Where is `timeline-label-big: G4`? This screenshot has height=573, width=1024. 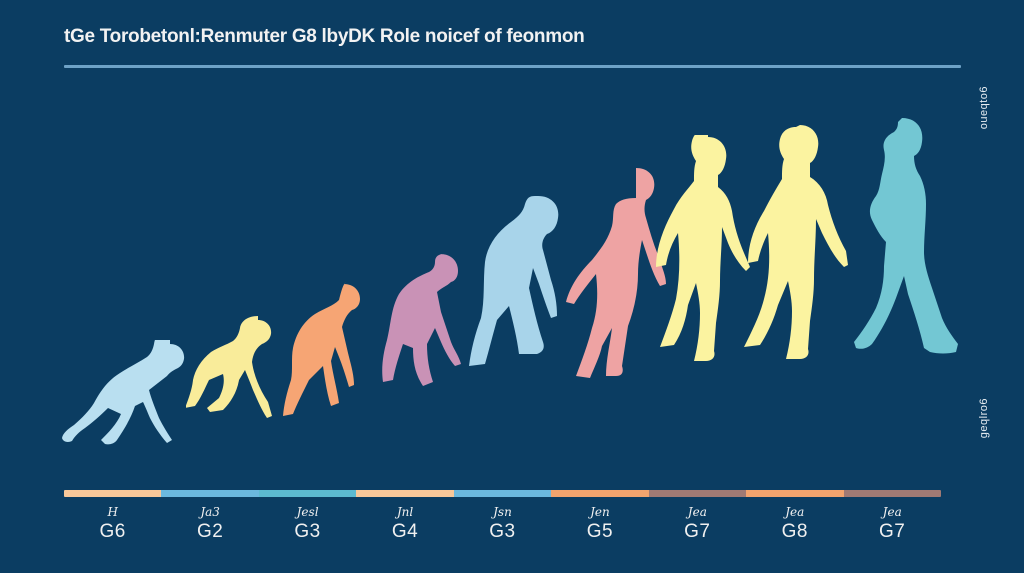 timeline-label-big: G4 is located at coordinates (405, 531).